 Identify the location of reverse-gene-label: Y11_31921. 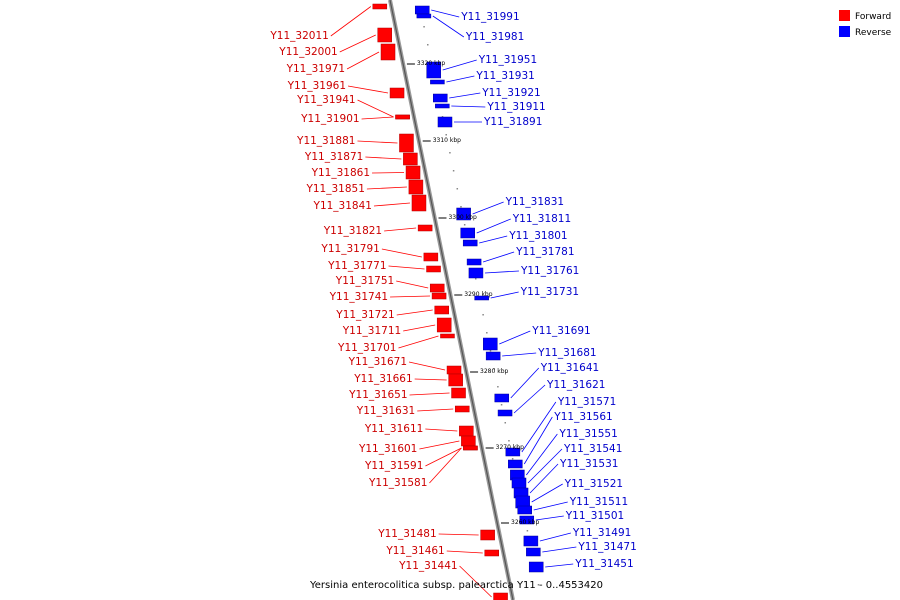
(510, 93).